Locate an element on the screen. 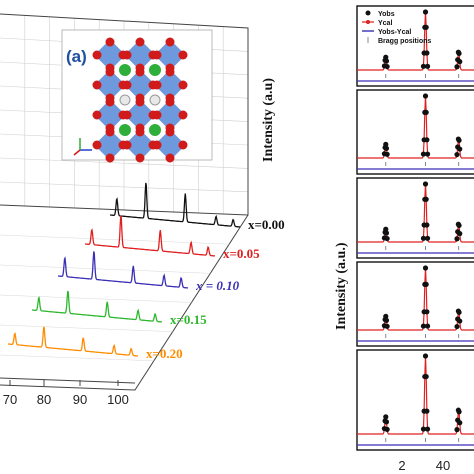 Image resolution: width=474 pixels, height=474 pixels. panel-a-x-axis is located at coordinates (68, 380).